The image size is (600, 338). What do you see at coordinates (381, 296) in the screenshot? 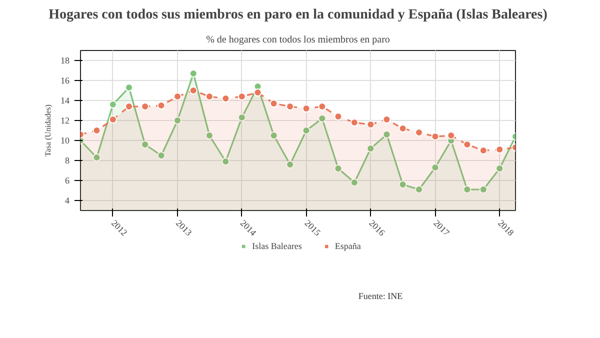
I see `source-note: Fuente: INE` at bounding box center [381, 296].